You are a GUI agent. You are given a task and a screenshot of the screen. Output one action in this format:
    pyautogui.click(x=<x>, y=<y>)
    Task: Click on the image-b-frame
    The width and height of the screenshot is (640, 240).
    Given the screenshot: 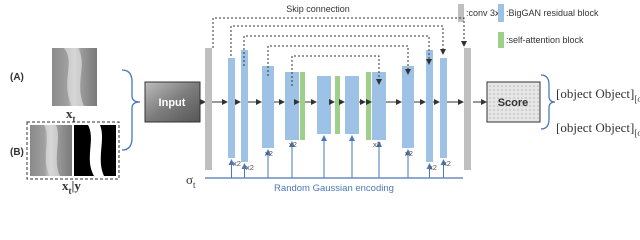 What is the action you would take?
    pyautogui.click(x=73, y=150)
    